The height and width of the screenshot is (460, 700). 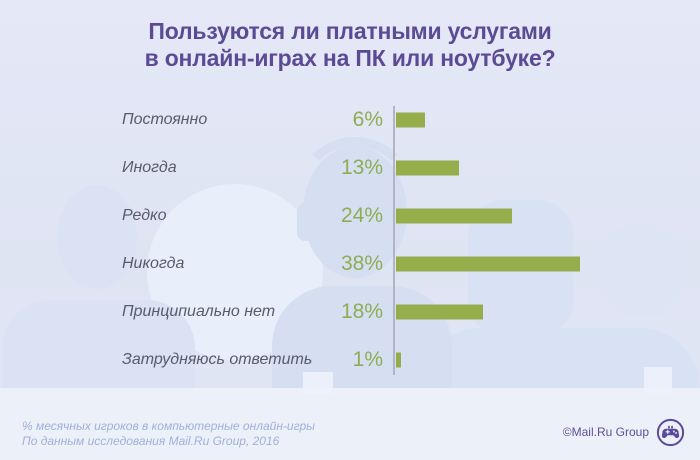 What do you see at coordinates (355, 197) in the screenshot?
I see `headphones-band-shape` at bounding box center [355, 197].